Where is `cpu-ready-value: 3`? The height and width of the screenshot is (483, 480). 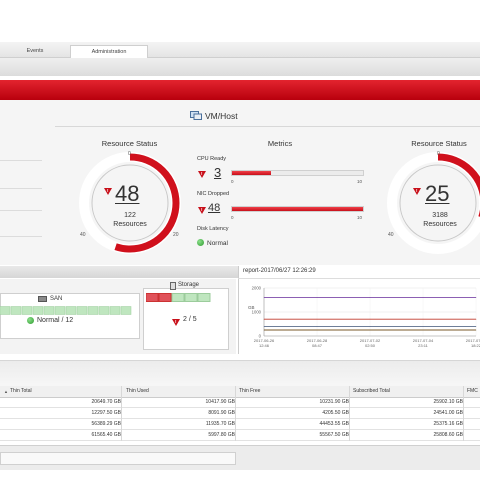 cpu-ready-value: 3 is located at coordinates (218, 172).